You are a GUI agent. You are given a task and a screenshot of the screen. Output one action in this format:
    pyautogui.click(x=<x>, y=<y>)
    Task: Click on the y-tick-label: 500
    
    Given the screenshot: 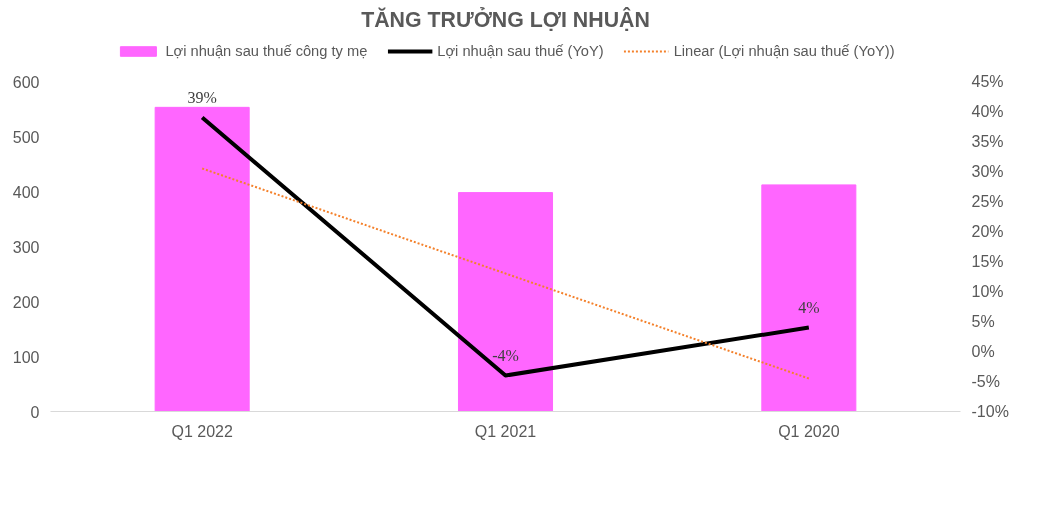 What is the action you would take?
    pyautogui.click(x=26, y=137)
    